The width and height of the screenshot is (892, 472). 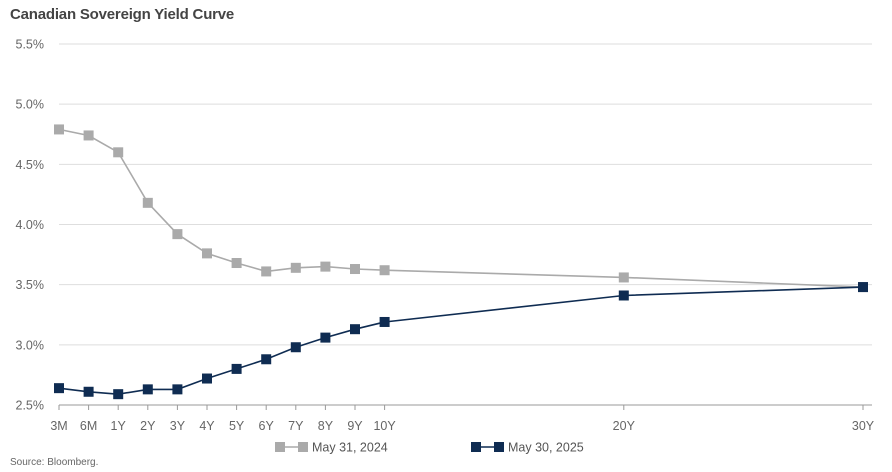 I want to click on y-tick-label: 3.0%, so click(x=30, y=345).